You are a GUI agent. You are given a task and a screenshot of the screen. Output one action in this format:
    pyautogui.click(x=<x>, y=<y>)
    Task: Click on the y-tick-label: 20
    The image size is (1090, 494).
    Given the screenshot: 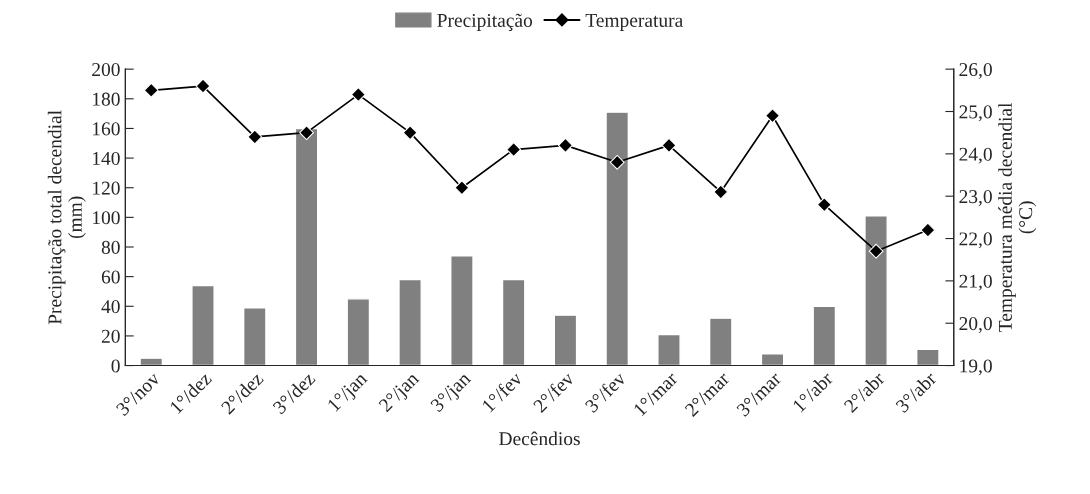 What is the action you would take?
    pyautogui.click(x=110, y=336)
    